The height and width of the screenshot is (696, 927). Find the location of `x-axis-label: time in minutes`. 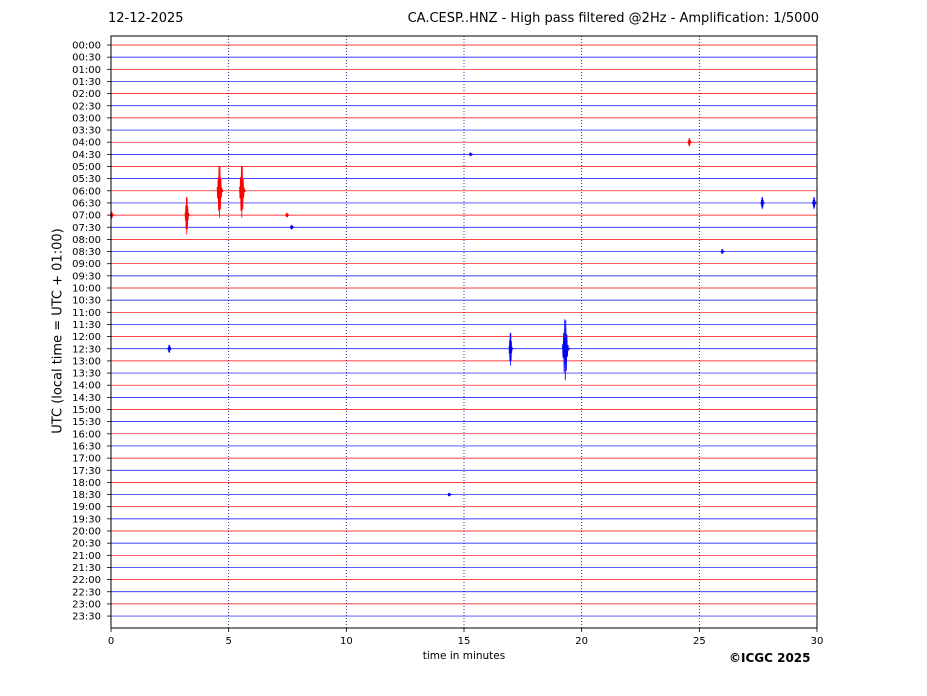

x-axis-label: time in minutes is located at coordinates (464, 656).